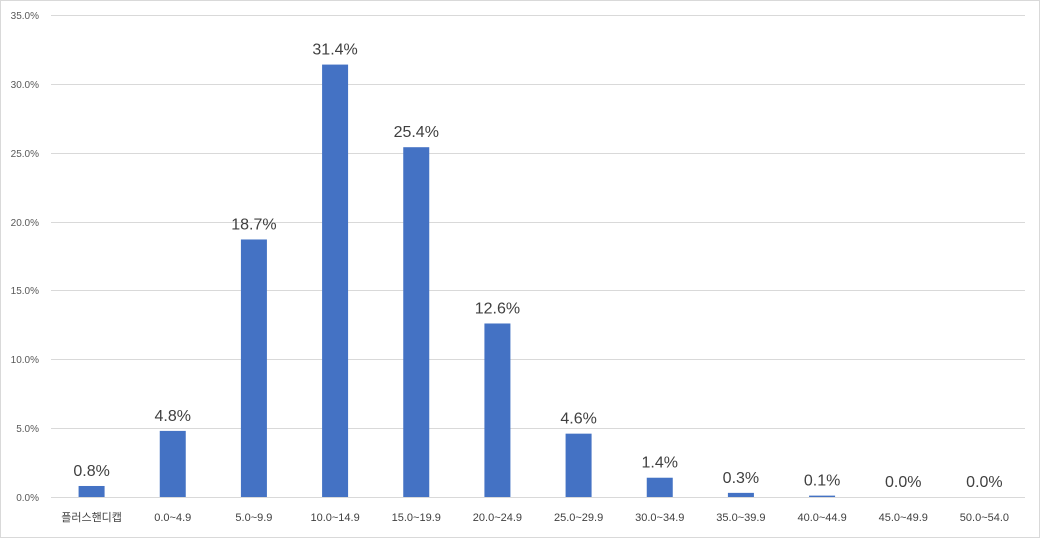 Image resolution: width=1040 pixels, height=538 pixels. Describe the element at coordinates (27, 498) in the screenshot. I see `y-tick-label: 0.0%` at that location.